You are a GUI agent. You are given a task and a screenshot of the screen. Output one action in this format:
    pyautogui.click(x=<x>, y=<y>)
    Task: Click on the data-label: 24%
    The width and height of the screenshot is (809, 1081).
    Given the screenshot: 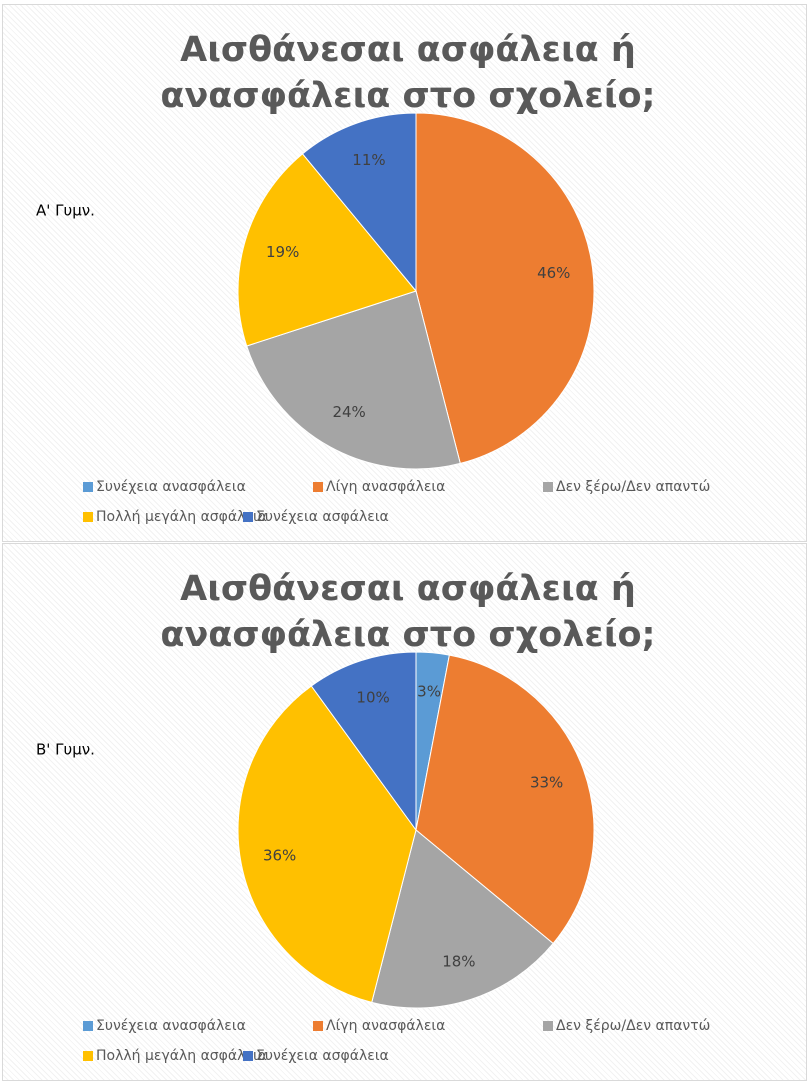 What is the action you would take?
    pyautogui.click(x=348, y=412)
    